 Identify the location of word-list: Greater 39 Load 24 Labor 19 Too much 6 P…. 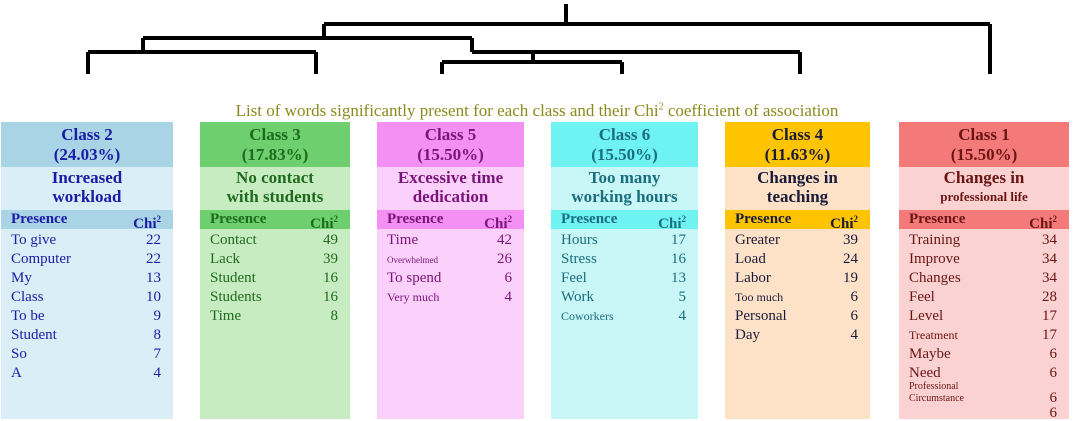
(797, 287).